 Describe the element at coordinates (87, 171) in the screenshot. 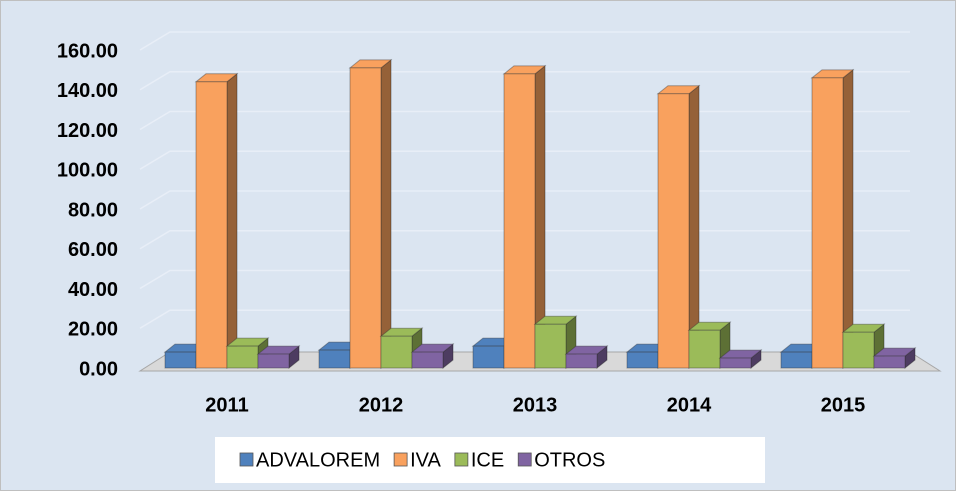

I see `y-tick-label: 100.00` at that location.